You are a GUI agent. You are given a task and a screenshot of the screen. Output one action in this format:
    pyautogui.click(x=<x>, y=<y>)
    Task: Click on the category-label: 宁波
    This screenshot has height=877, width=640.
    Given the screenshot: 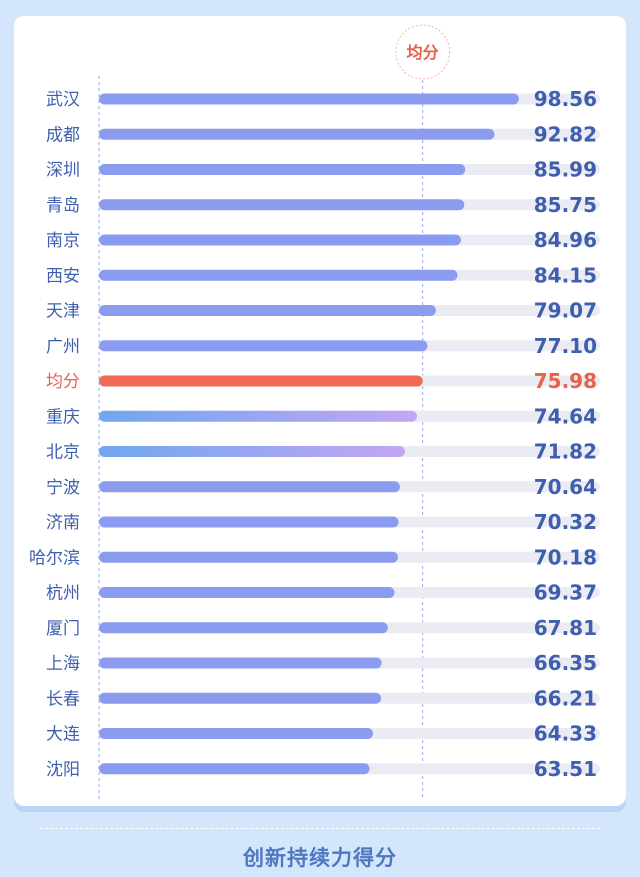 What is the action you would take?
    pyautogui.click(x=63, y=488)
    